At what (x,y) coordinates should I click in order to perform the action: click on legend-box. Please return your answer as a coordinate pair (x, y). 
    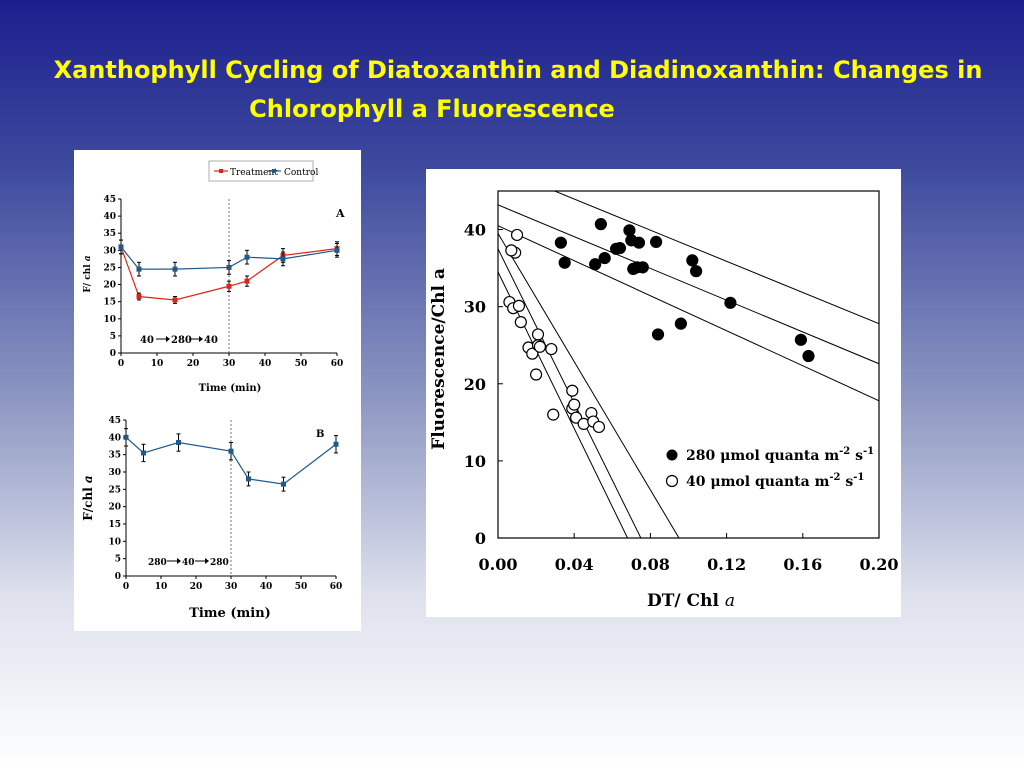
    Looking at the image, I should click on (261, 171).